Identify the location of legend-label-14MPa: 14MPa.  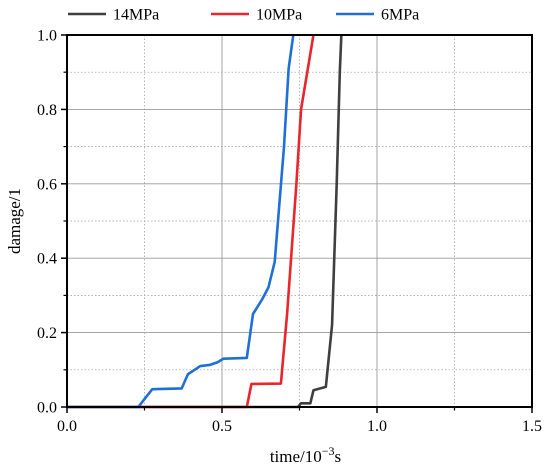
(136, 15).